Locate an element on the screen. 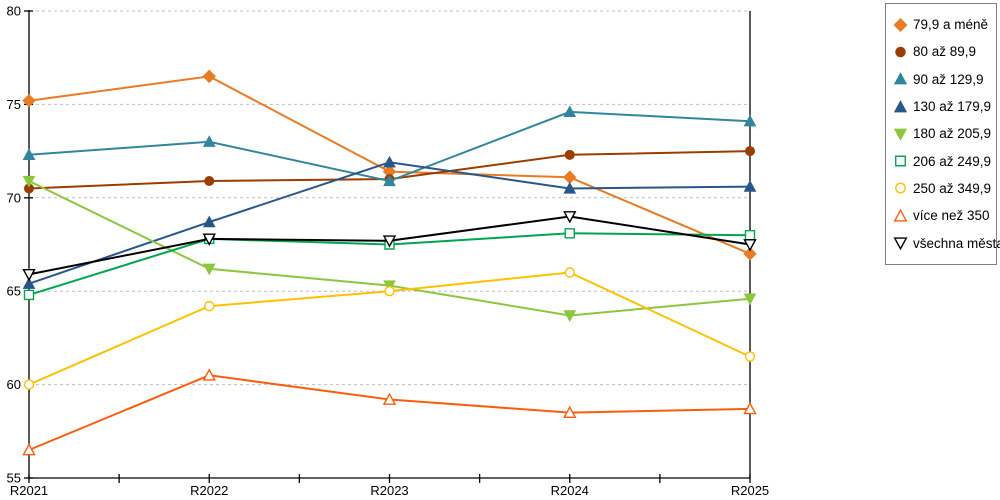 Image resolution: width=1000 pixels, height=500 pixels. diamond-marker-icon is located at coordinates (900, 24).